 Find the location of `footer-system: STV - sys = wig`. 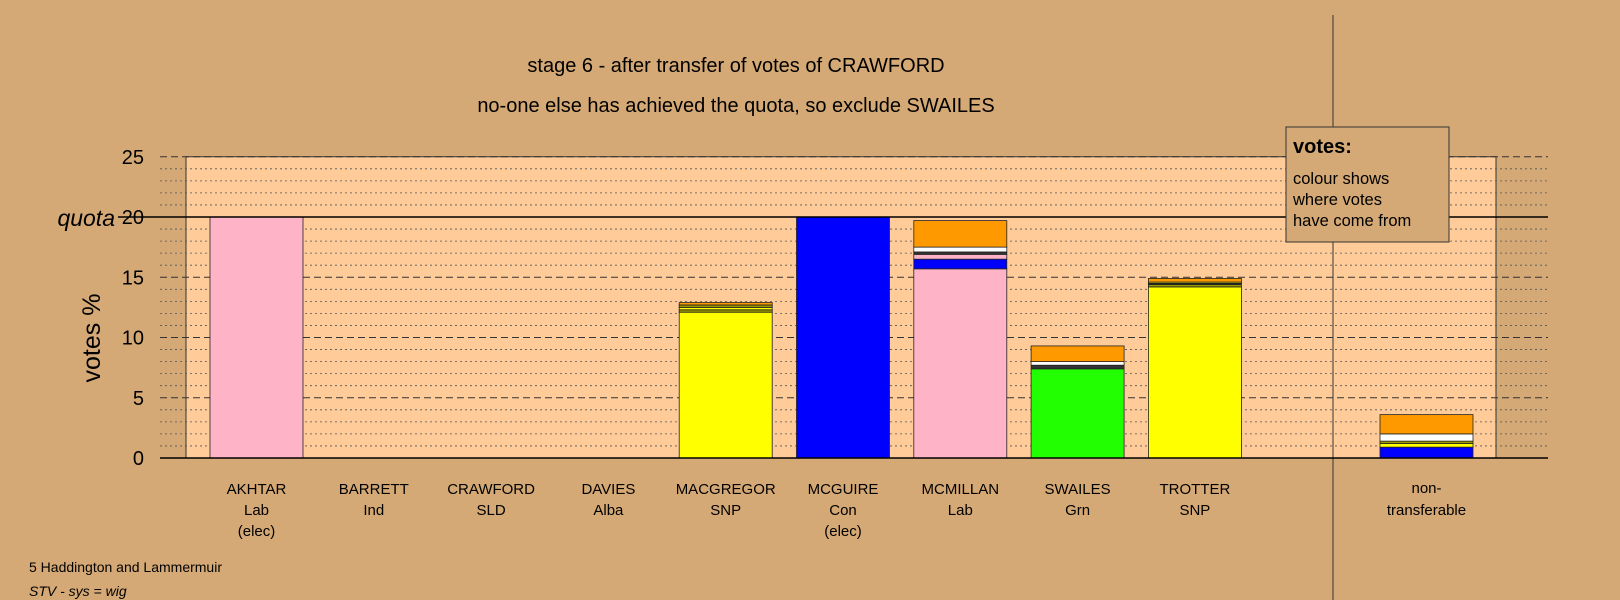

footer-system: STV - sys = wig is located at coordinates (78, 591).